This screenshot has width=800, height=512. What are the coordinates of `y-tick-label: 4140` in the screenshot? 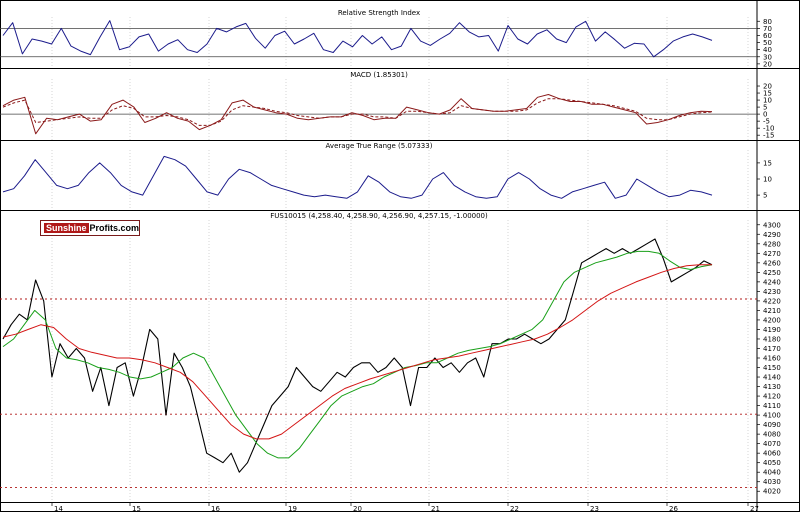 It's located at (772, 378).